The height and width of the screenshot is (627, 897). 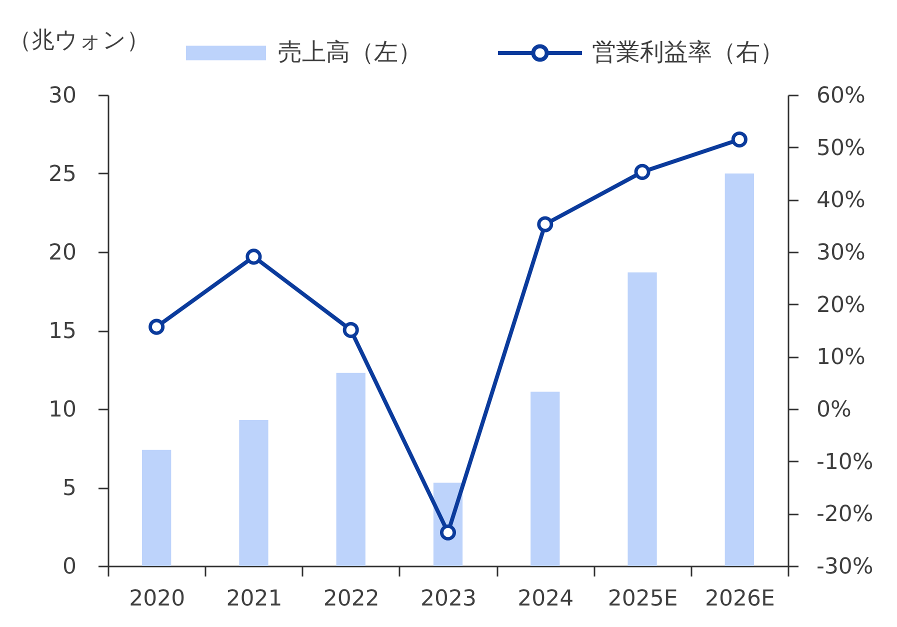 What do you see at coordinates (841, 305) in the screenshot?
I see `y2-tick-label: 20%` at bounding box center [841, 305].